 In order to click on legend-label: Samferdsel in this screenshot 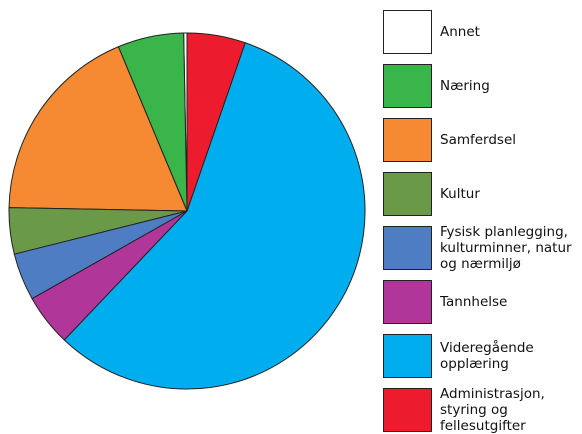, I will do `click(478, 140)`.